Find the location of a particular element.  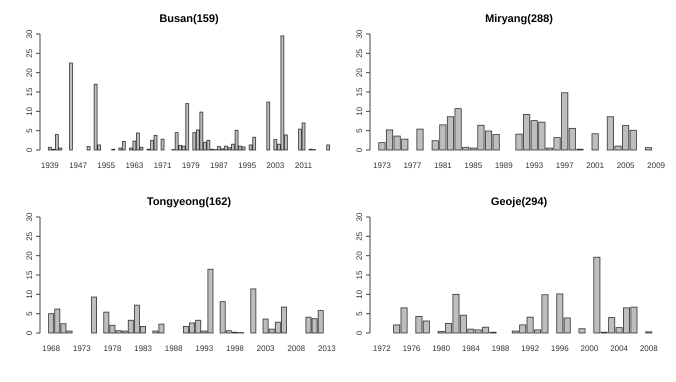

x-tick-label: 1968 is located at coordinates (51, 348).